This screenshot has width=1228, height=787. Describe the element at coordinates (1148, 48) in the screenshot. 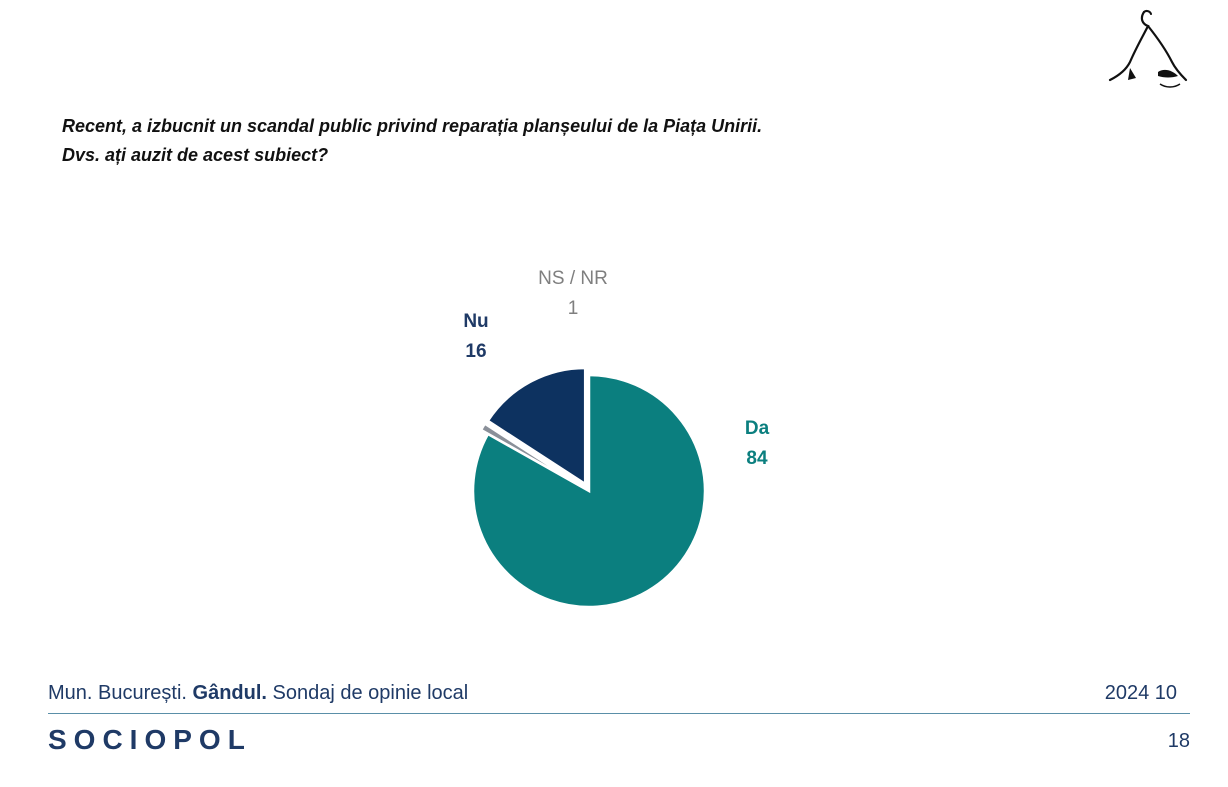

I see `sociopol-figure-logo` at that location.